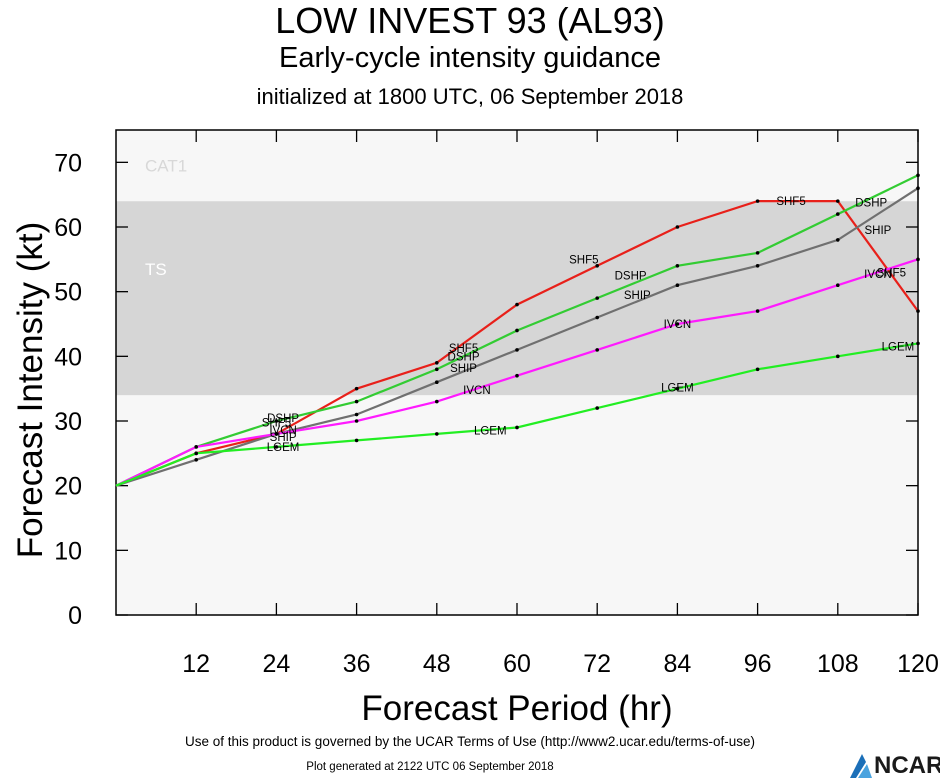 The width and height of the screenshot is (940, 780). Describe the element at coordinates (196, 664) in the screenshot. I see `x-tick-label: 12` at that location.